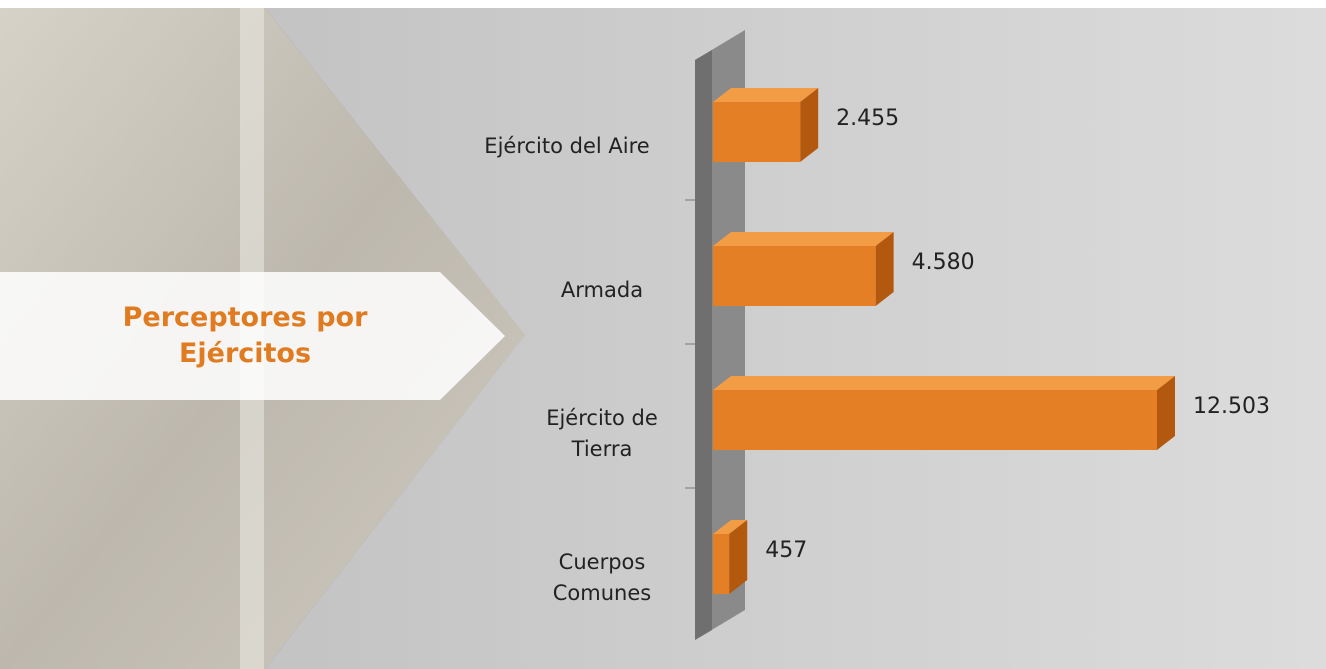 The image size is (1326, 669). Describe the element at coordinates (567, 145) in the screenshot. I see `category-label: Ejército del Aire` at that location.